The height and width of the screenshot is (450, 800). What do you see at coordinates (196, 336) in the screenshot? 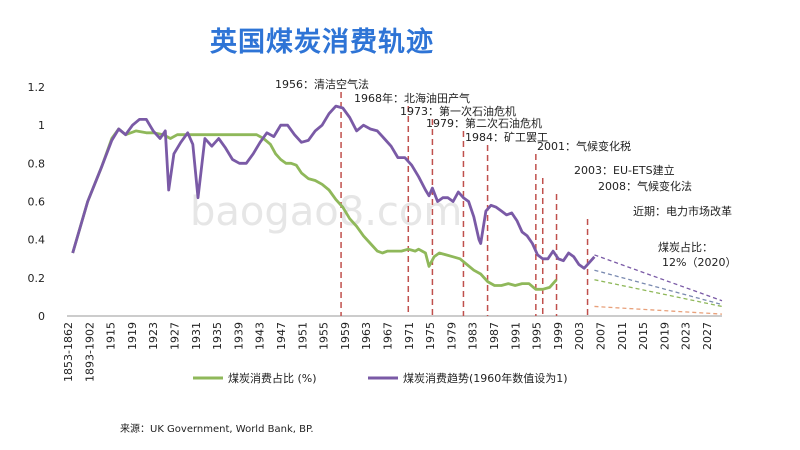
I see `x-tick-label: 1931` at bounding box center [196, 336].